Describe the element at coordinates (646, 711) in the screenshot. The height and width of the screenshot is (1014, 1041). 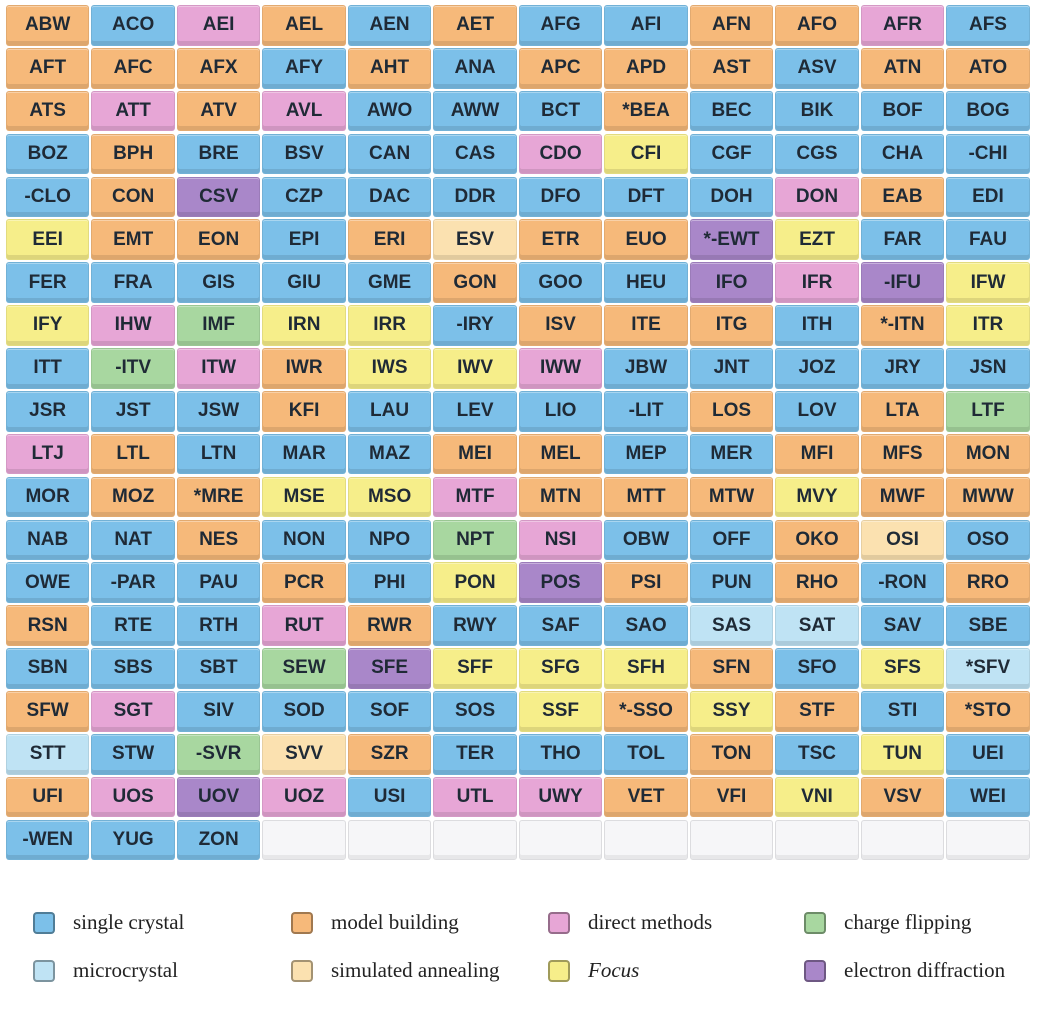
I see `framework-cell: *-SSO` at that location.